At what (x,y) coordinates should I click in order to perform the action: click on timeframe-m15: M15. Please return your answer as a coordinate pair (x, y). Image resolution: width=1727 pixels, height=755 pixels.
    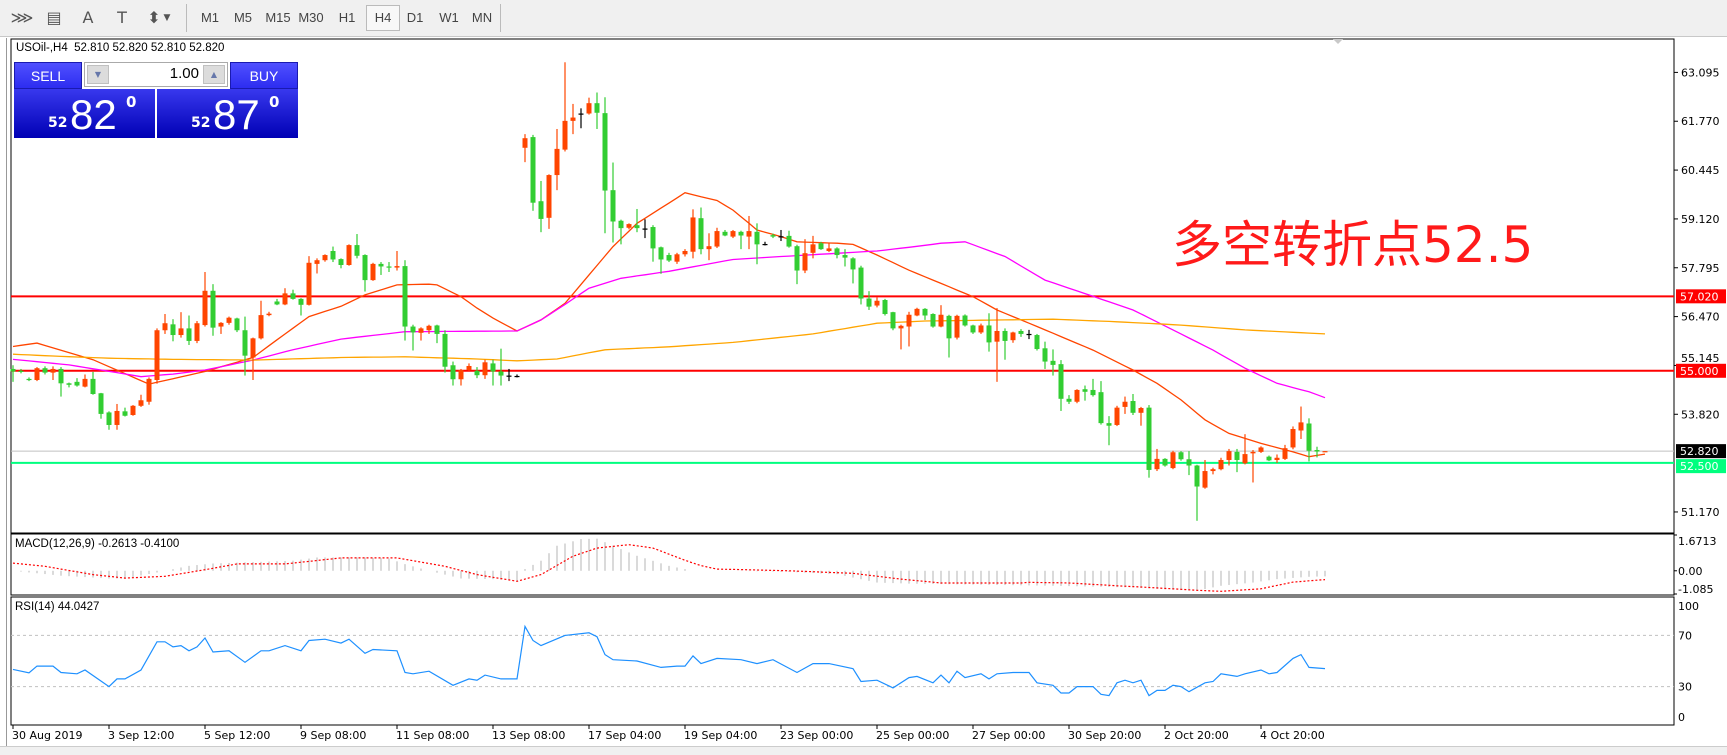
    Looking at the image, I should click on (278, 17).